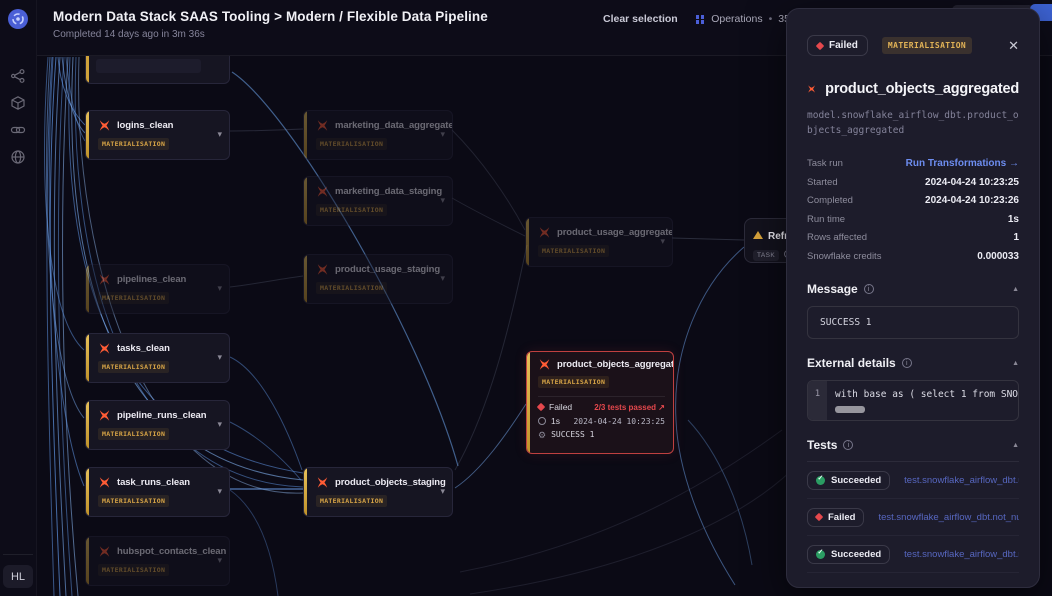  Describe the element at coordinates (926, 395) in the screenshot. I see `code-line: with base as ( select 1 from SNOWFLAKE` at that location.